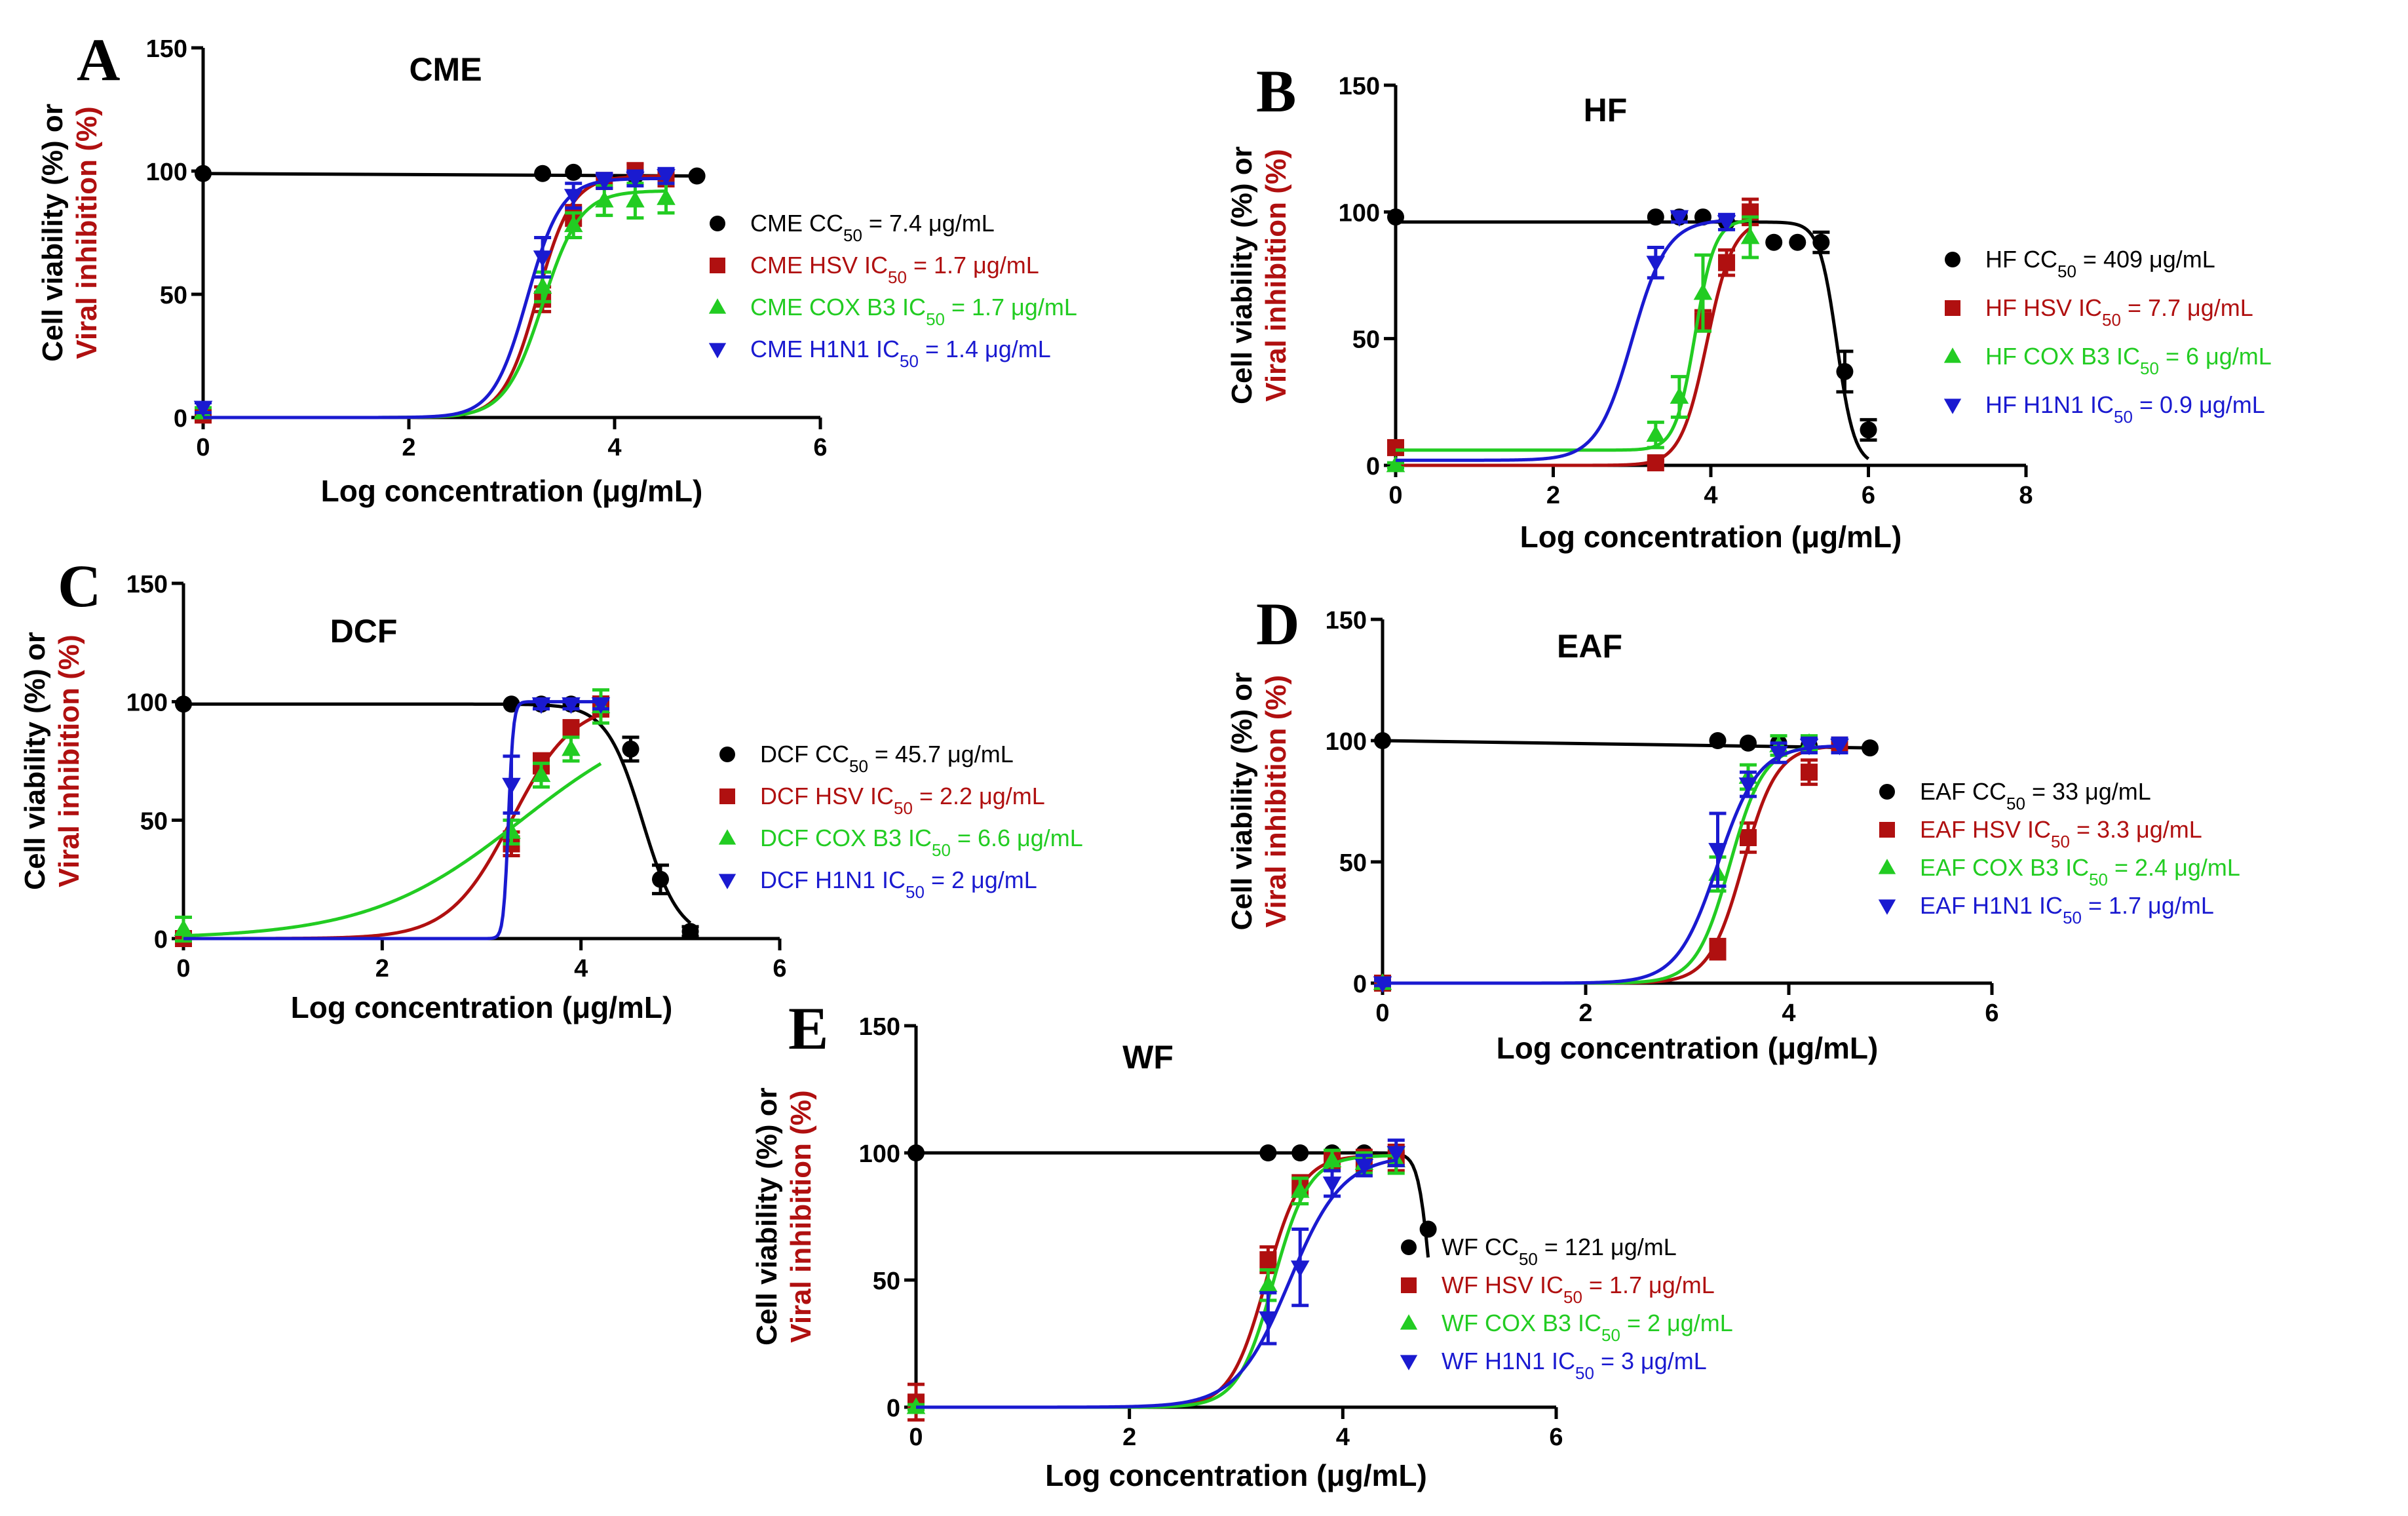  What do you see at coordinates (901, 353) in the screenshot?
I see `legend-label: CME H1N1 IC50 = 1.4 μg/mL` at bounding box center [901, 353].